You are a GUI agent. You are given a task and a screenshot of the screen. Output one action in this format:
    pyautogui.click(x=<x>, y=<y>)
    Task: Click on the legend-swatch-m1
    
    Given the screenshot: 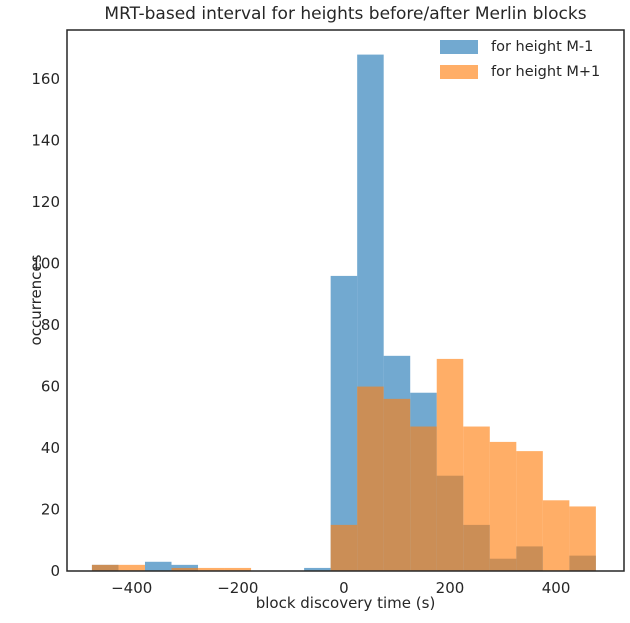 What is the action you would take?
    pyautogui.click(x=459, y=47)
    